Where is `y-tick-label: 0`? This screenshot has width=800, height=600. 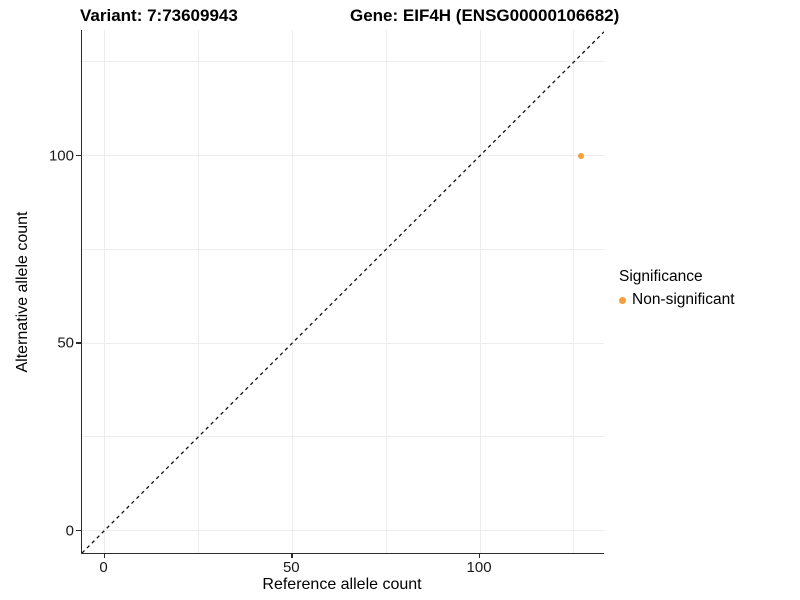
y-tick-label: 0 is located at coordinates (69, 530).